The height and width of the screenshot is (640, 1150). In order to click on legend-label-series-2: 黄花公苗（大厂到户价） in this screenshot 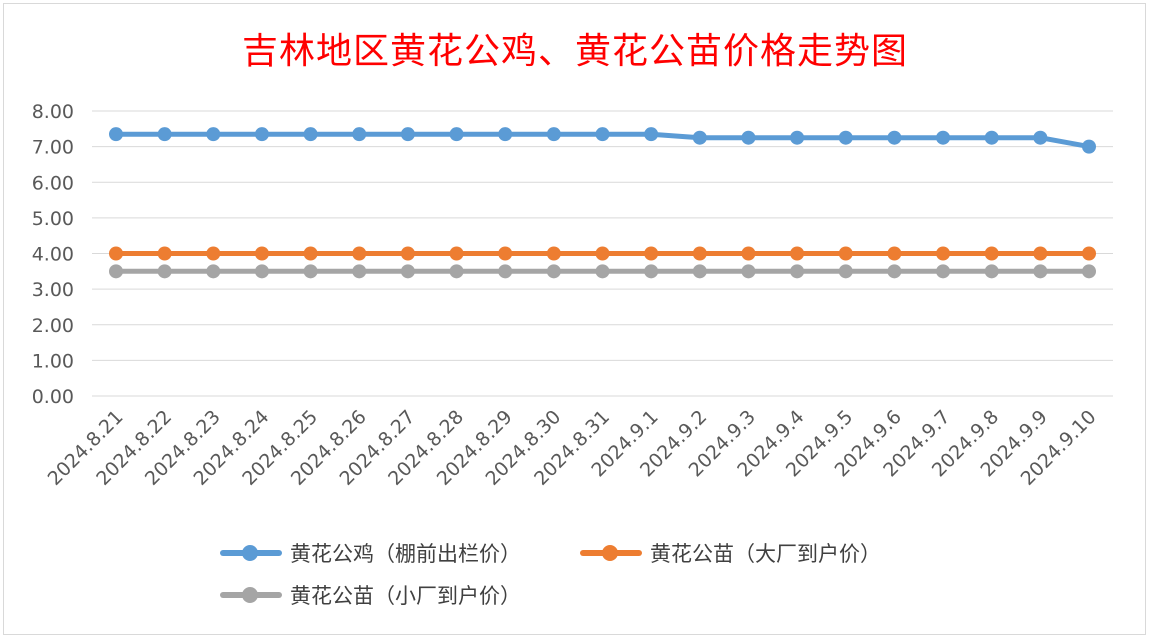, I will do `click(765, 554)`.